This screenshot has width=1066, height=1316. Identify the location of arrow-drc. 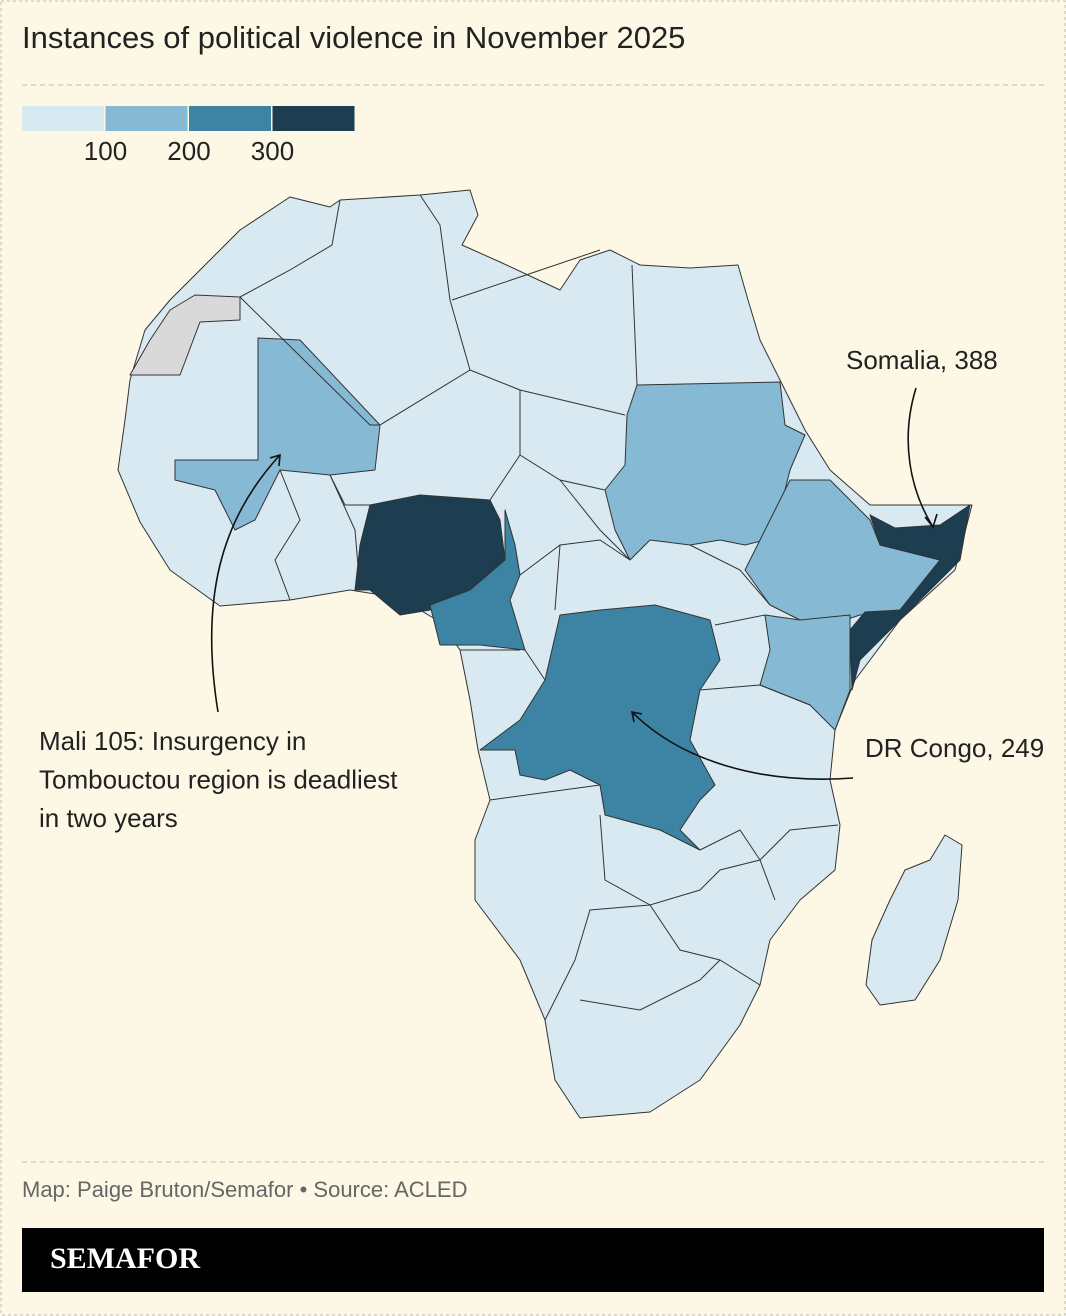
(742, 745).